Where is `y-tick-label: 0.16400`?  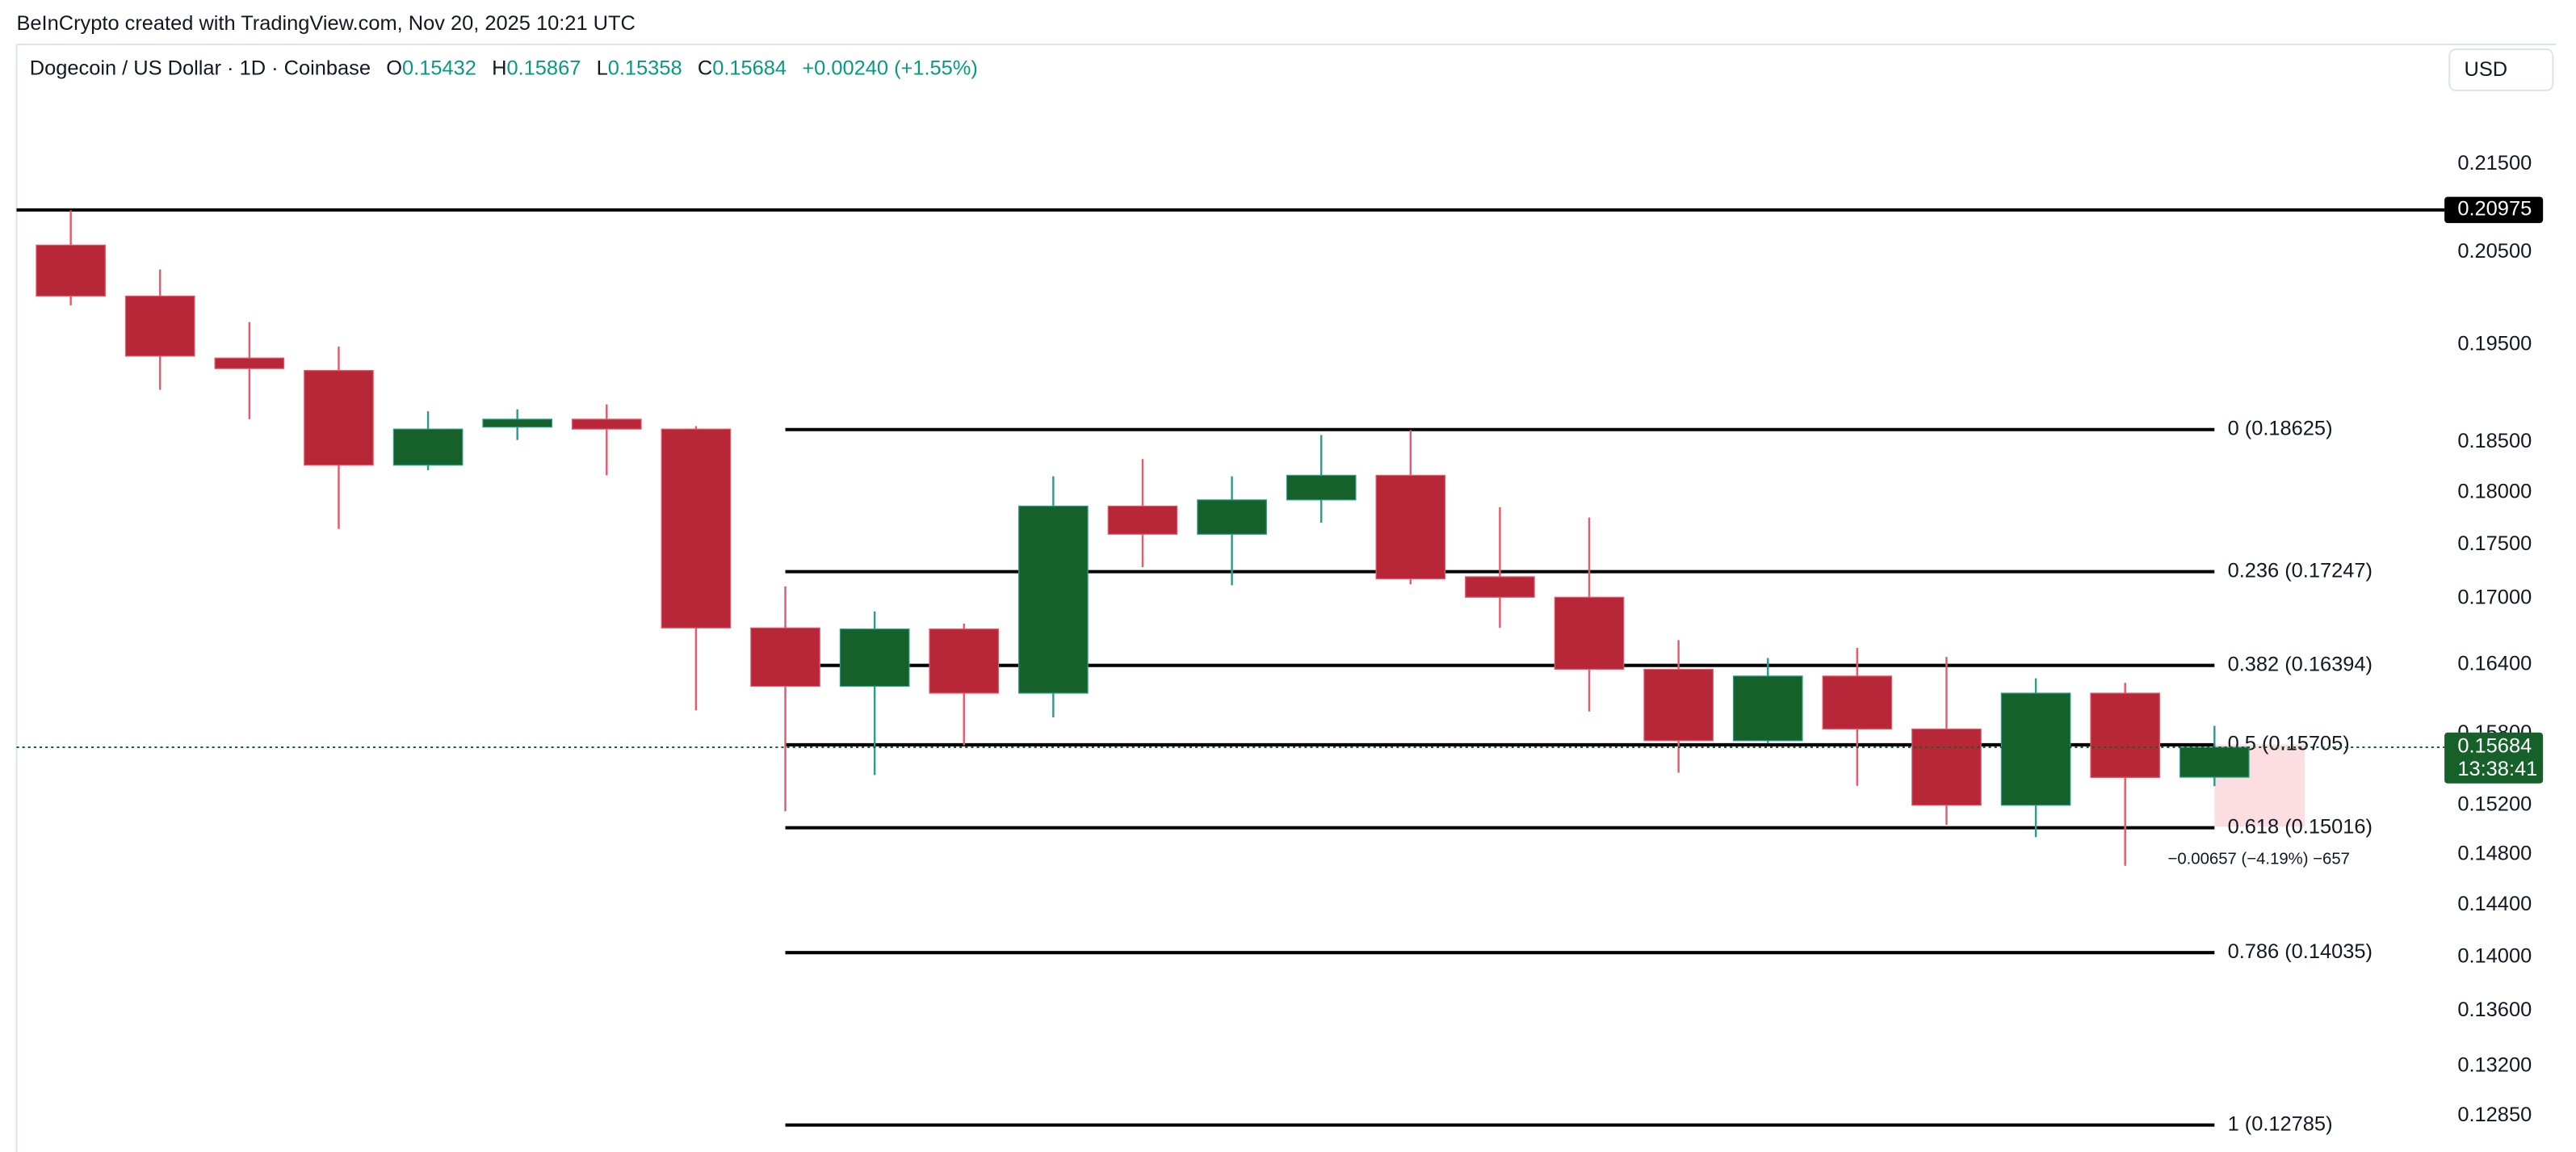 y-tick-label: 0.16400 is located at coordinates (2494, 664).